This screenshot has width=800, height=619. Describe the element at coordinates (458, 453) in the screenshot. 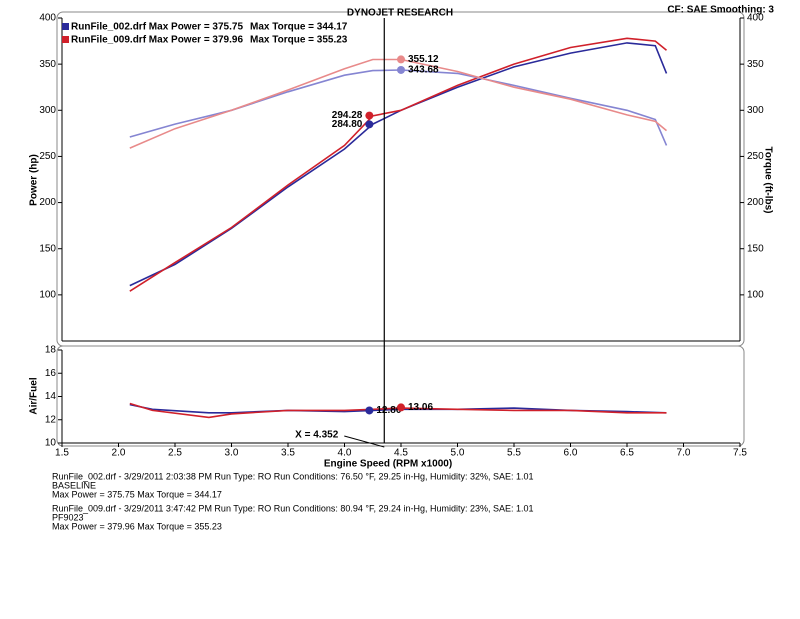

I see `x-tick-label: 5.0` at that location.